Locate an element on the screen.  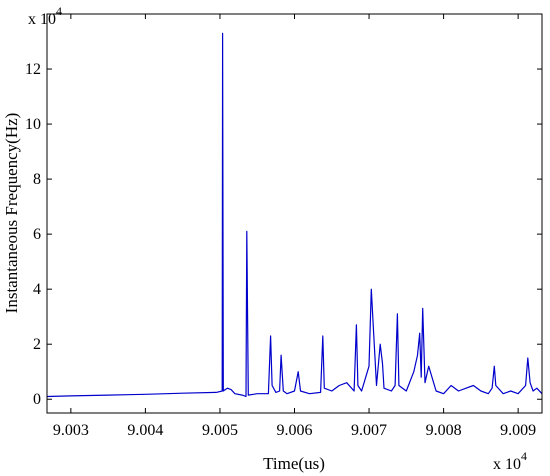
x-axis-title: Time(us) is located at coordinates (294, 463).